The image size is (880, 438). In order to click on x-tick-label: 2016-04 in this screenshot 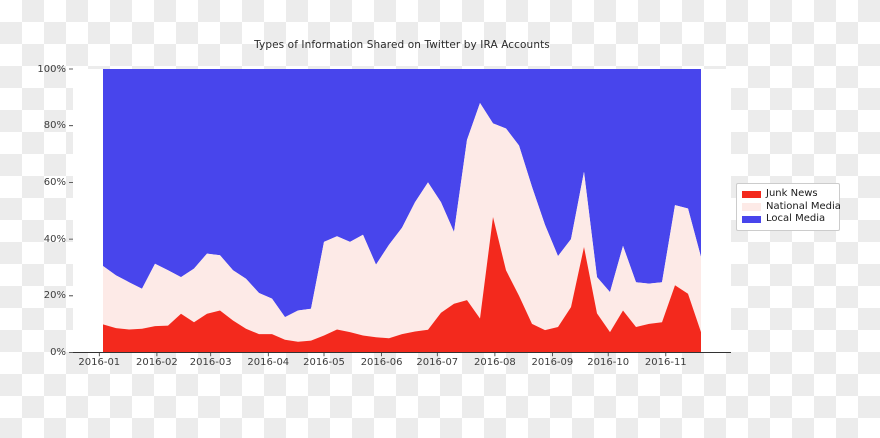, I will do `click(268, 362)`.